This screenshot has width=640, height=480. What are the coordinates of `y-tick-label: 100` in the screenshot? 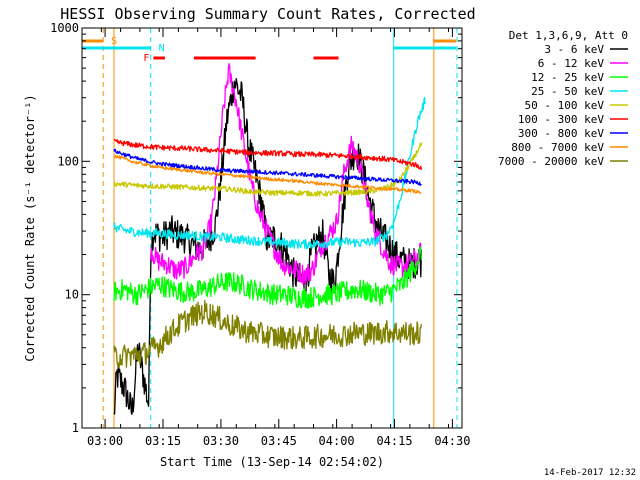 It's located at (68, 161).